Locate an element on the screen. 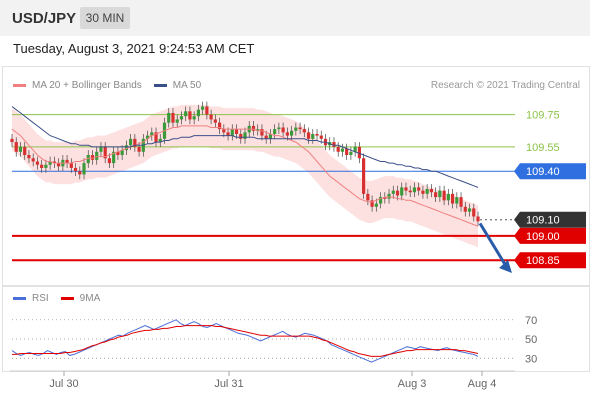  level-108.85: 108.85 is located at coordinates (299, 260).